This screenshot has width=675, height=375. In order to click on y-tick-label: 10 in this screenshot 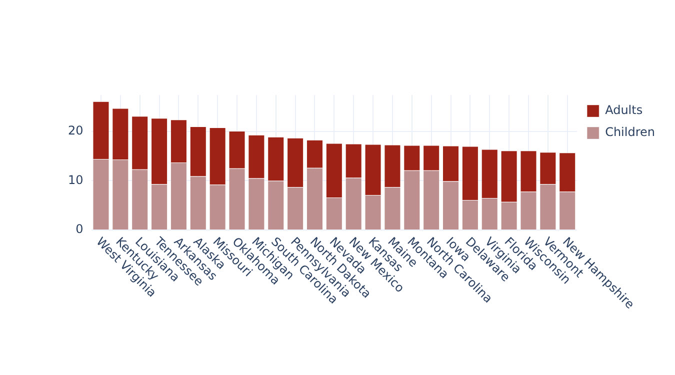, I will do `click(76, 179)`.